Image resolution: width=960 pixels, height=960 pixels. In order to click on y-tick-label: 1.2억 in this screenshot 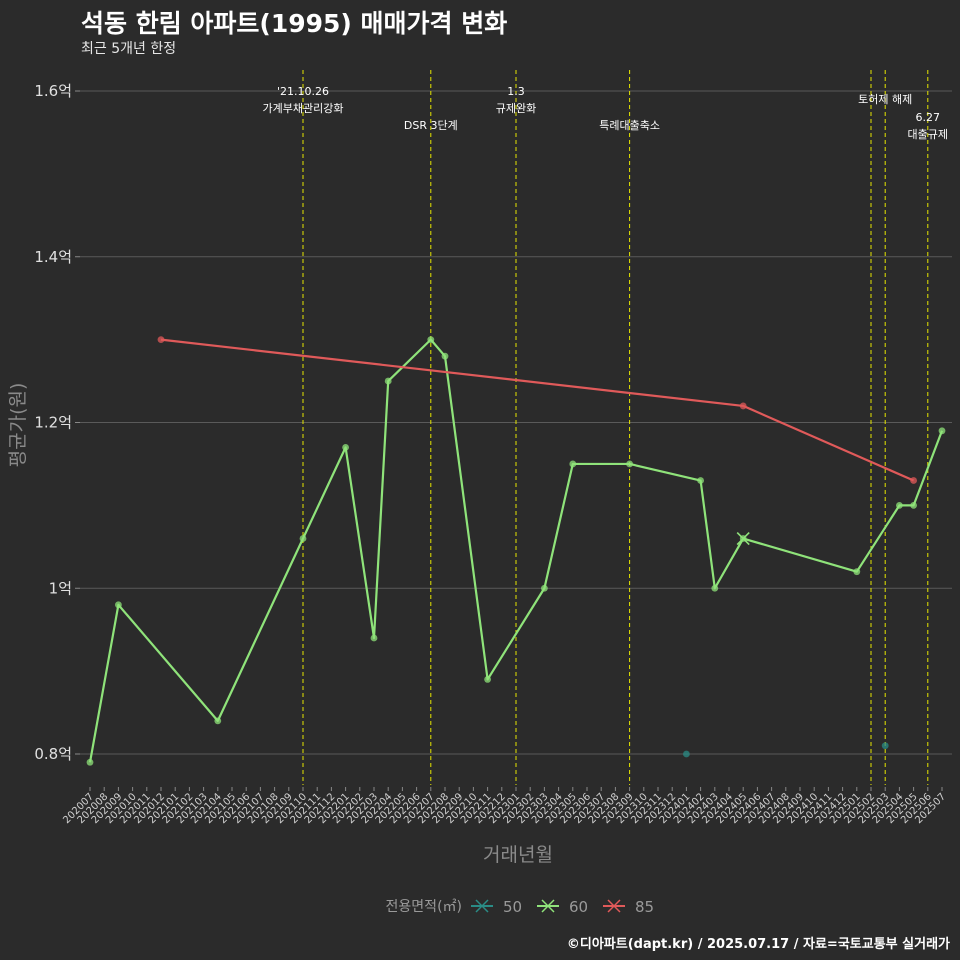, I will do `click(53, 423)`.